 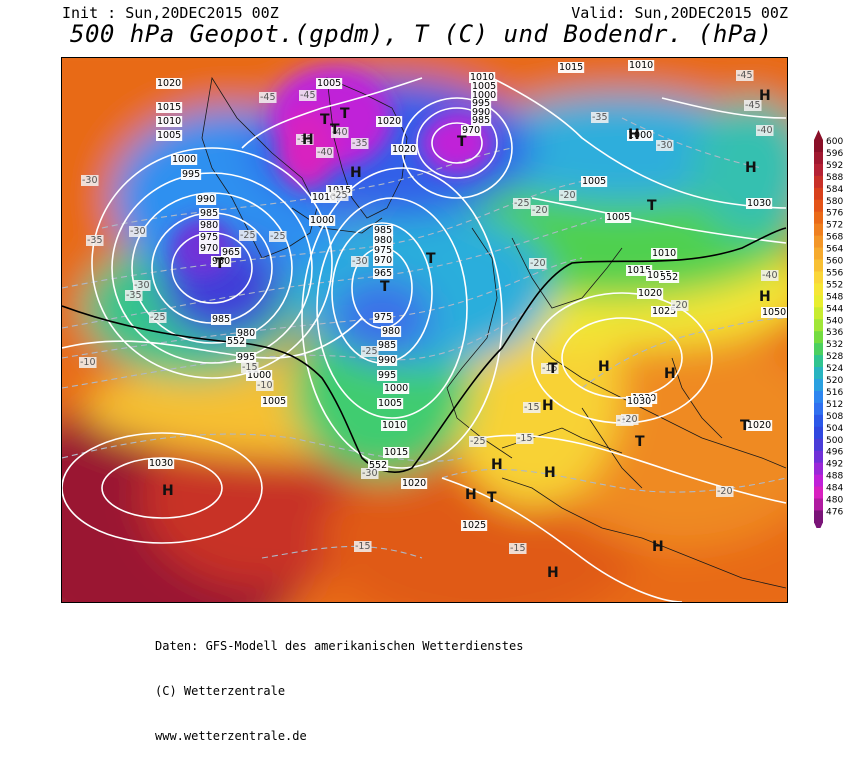 What do you see at coordinates (834, 357) in the screenshot?
I see `legend-value: 528` at bounding box center [834, 357].